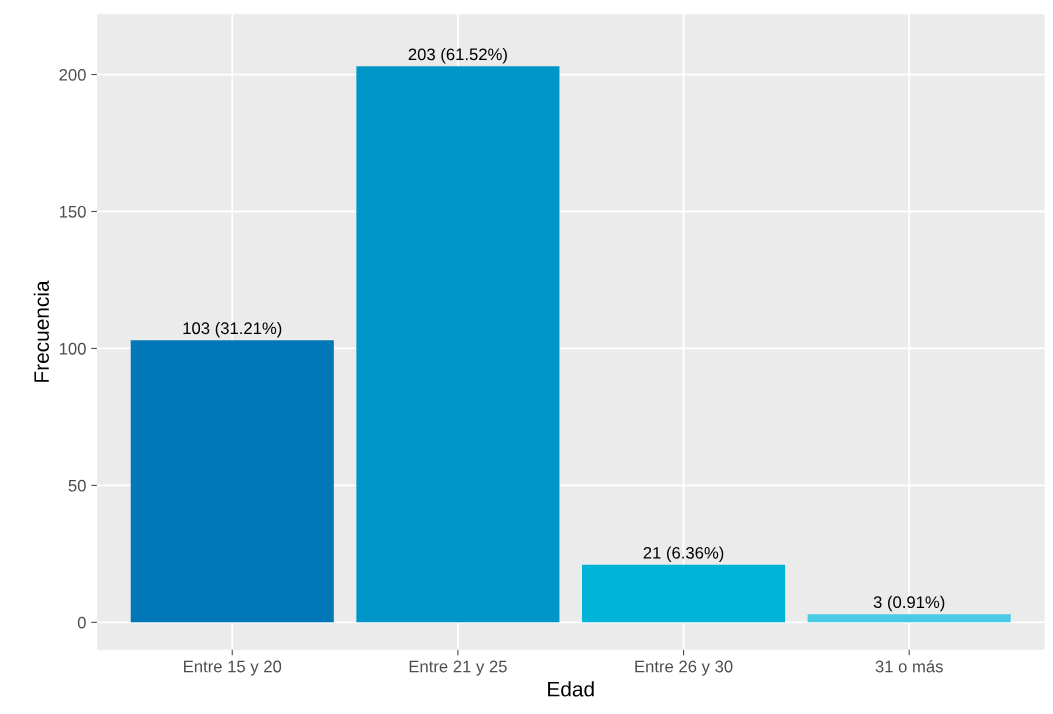 The image size is (1053, 714). What do you see at coordinates (458, 668) in the screenshot?
I see `x-tick-label: Entre 21 y 25` at bounding box center [458, 668].